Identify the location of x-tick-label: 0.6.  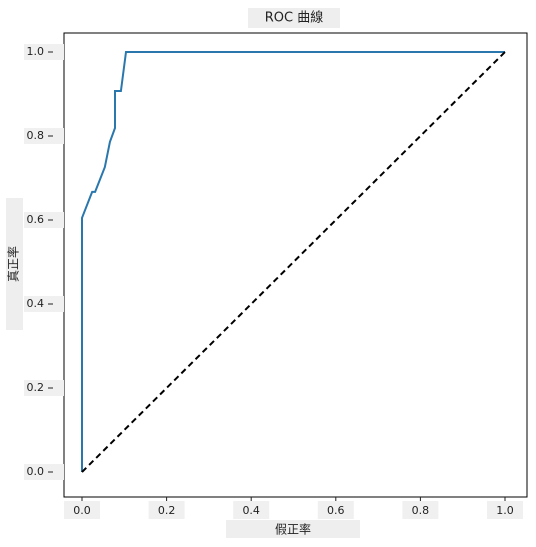
(336, 510).